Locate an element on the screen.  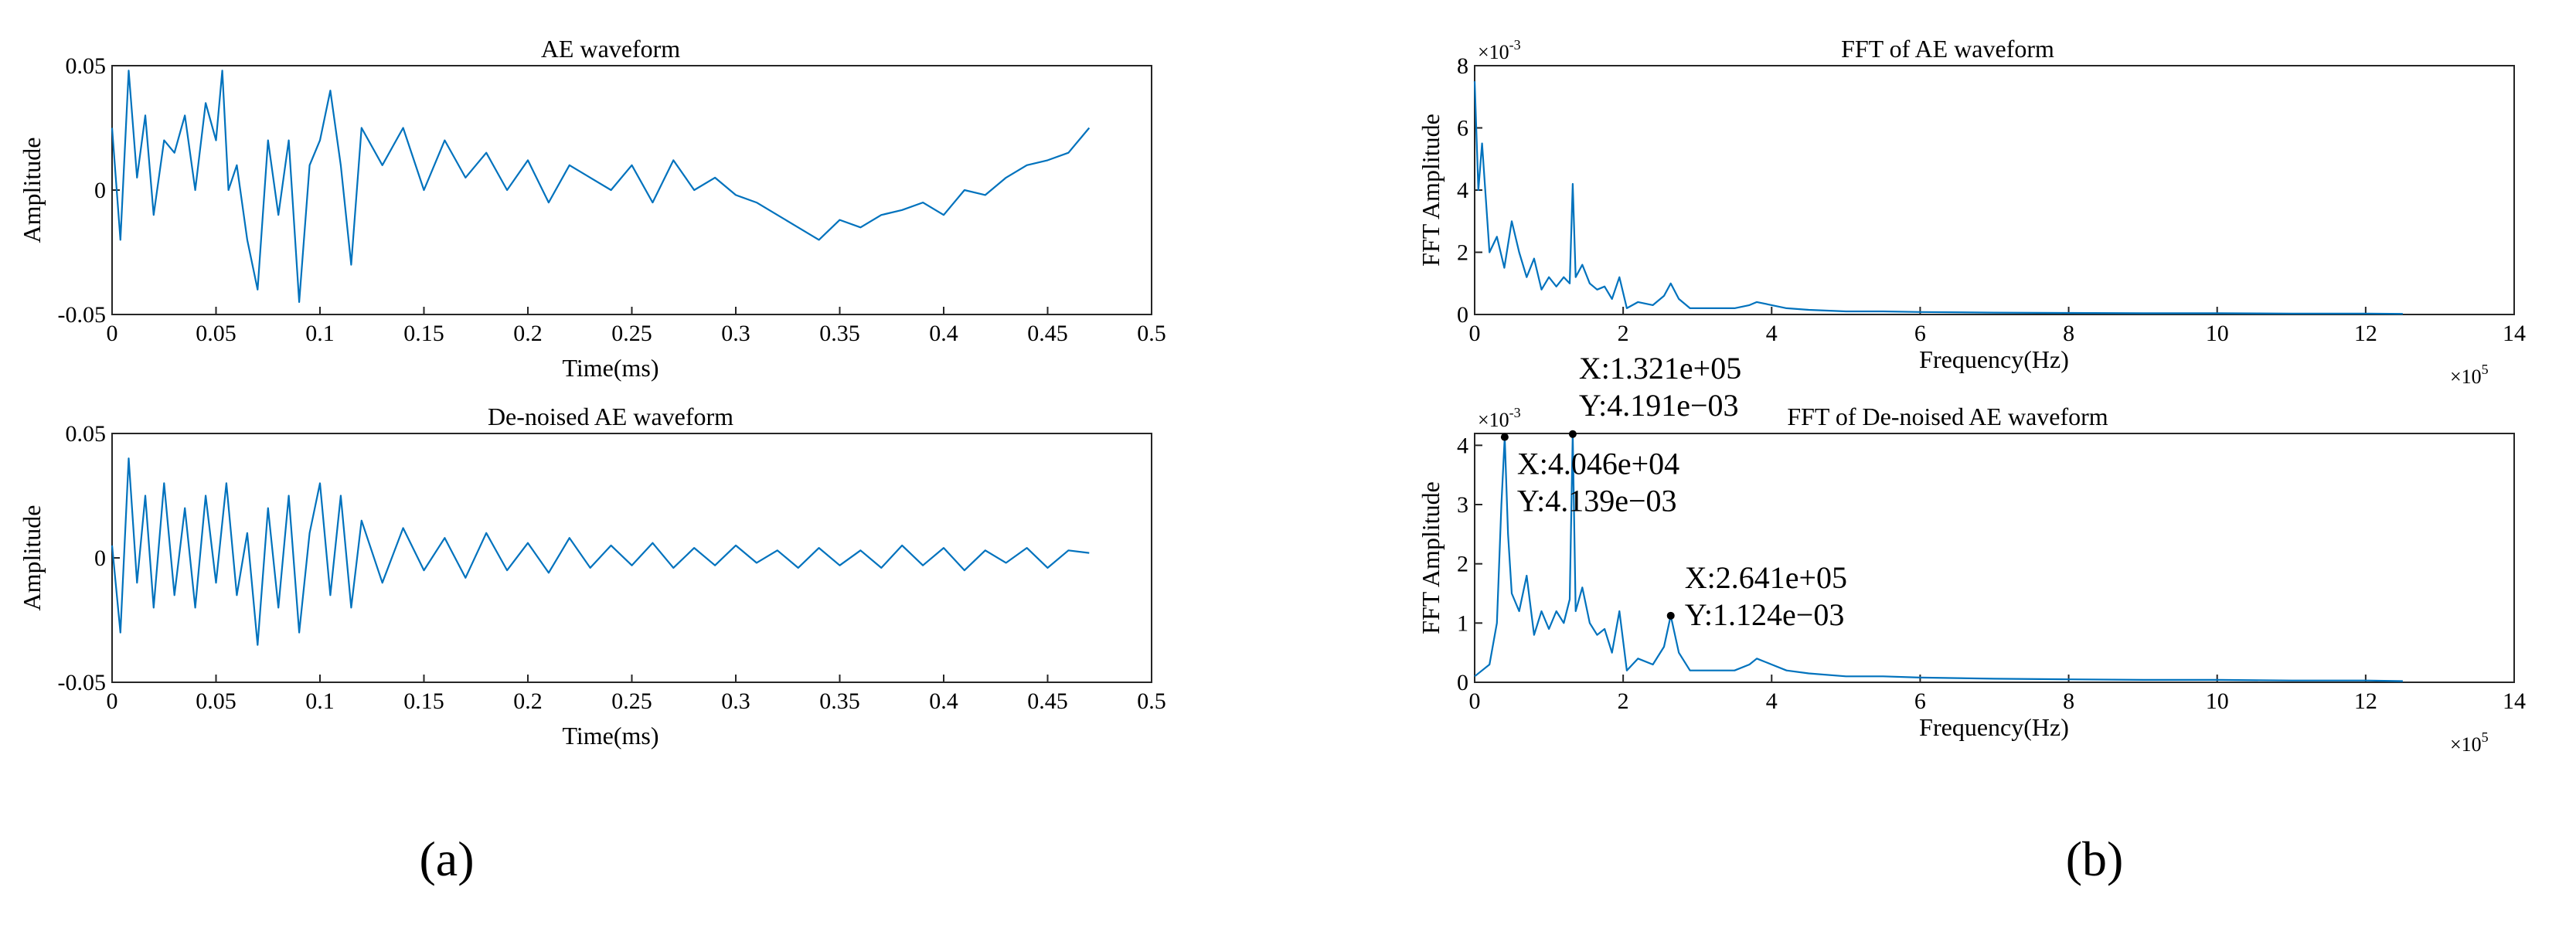
chart-title: FFT of AE waveform is located at coordinates (1947, 49).